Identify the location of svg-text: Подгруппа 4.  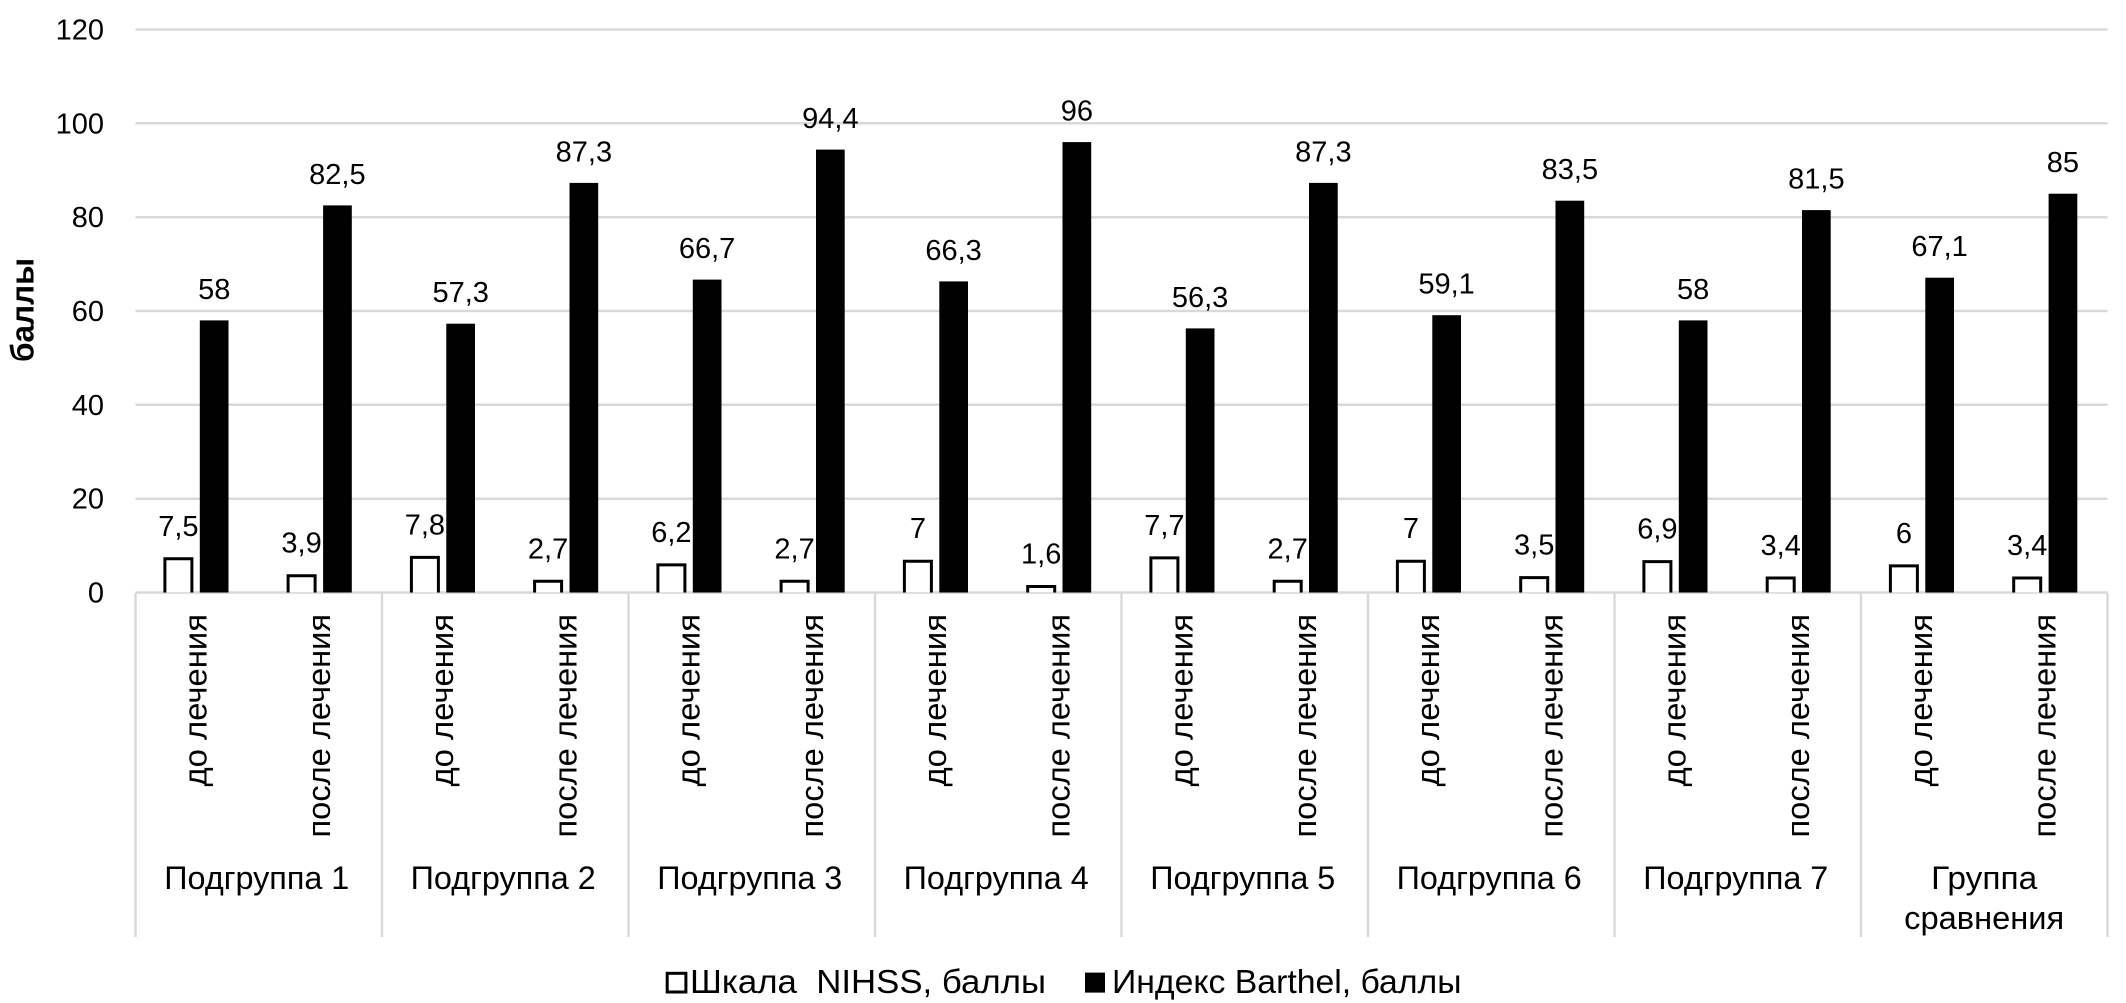
(996, 878).